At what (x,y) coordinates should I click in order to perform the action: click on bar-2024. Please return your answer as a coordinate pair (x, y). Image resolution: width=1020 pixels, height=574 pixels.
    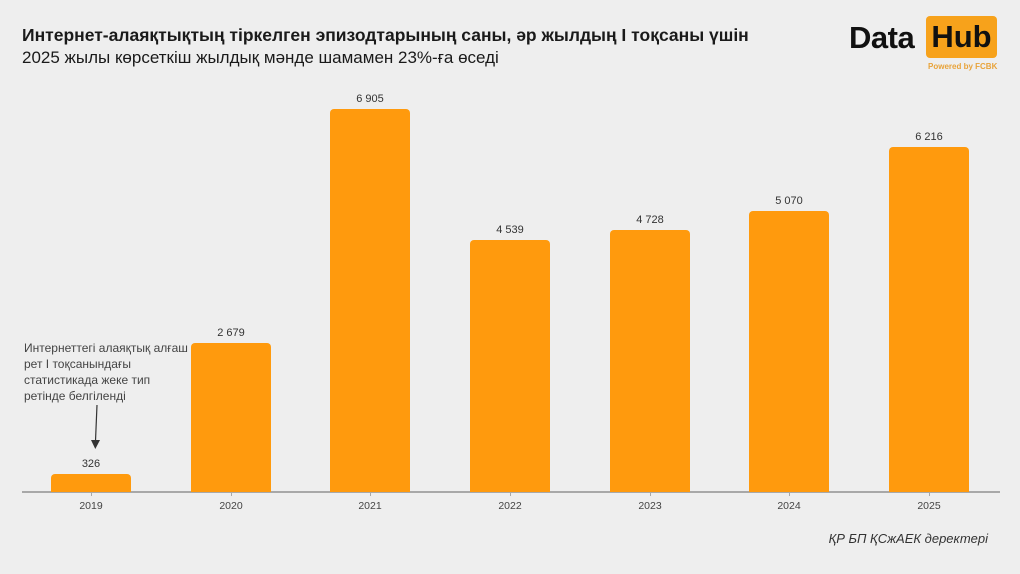
    Looking at the image, I should click on (789, 351).